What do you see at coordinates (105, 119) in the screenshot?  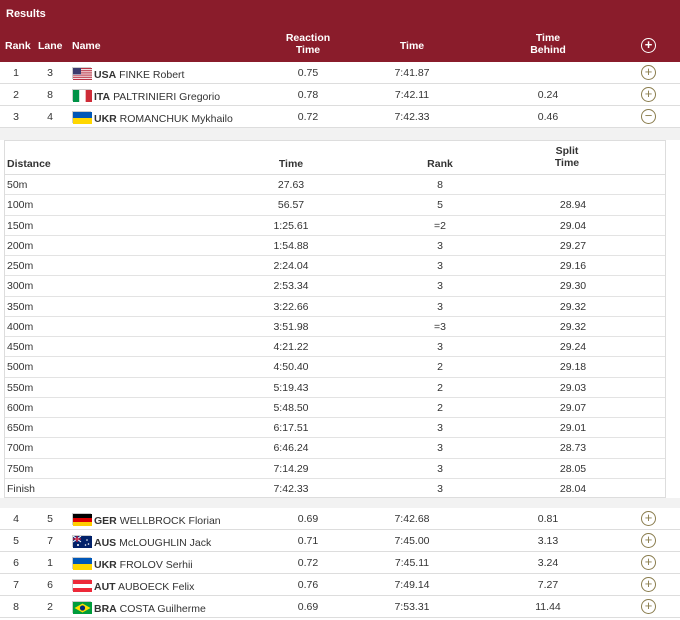 I see `result-noc: UKR` at bounding box center [105, 119].